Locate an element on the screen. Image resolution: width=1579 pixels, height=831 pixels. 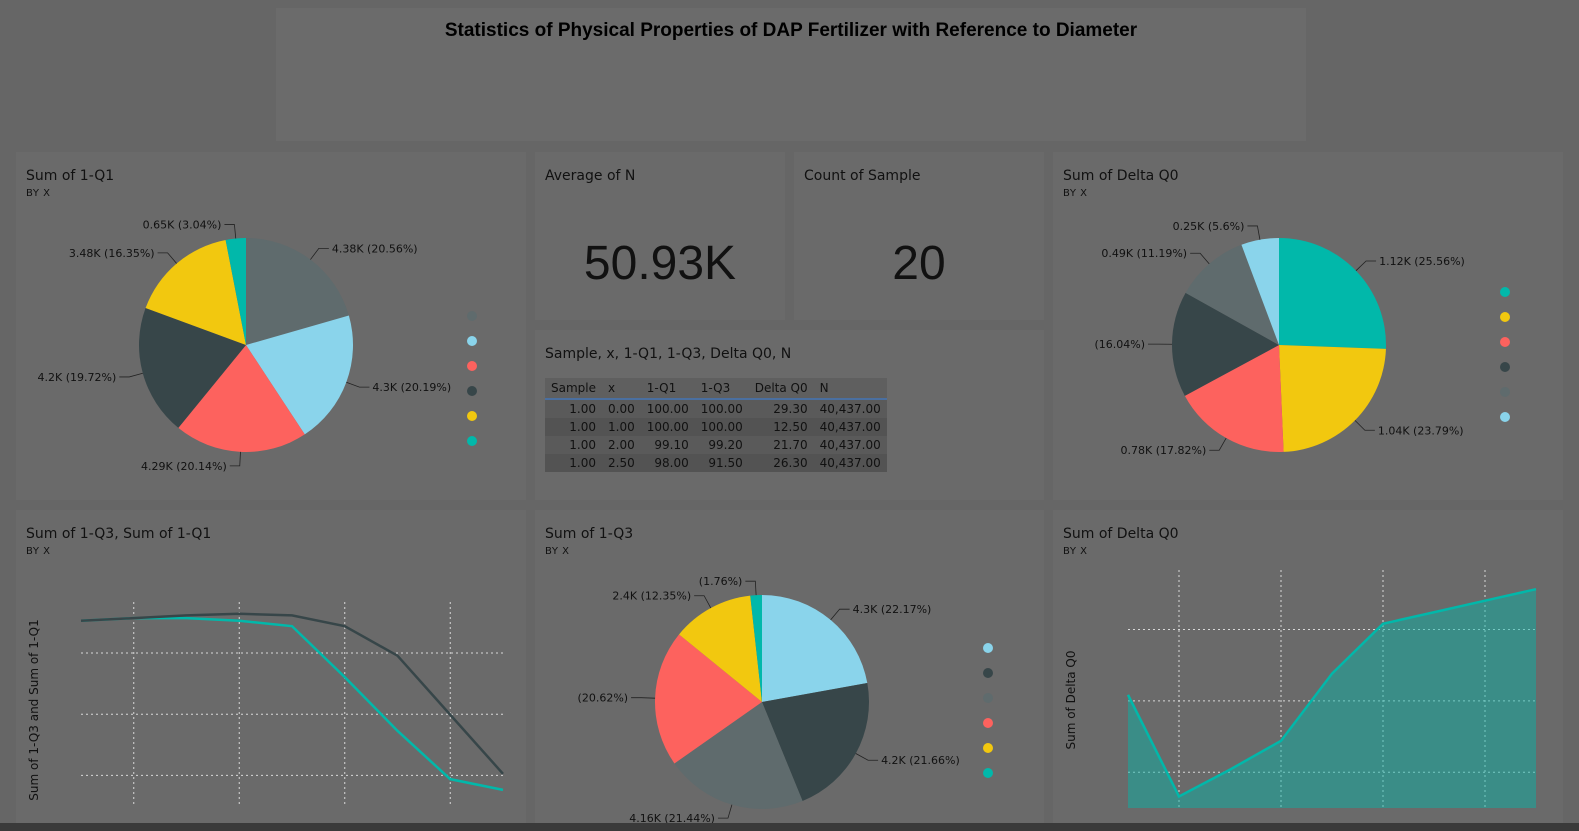
kpi-title: Count of Sample is located at coordinates (862, 176).